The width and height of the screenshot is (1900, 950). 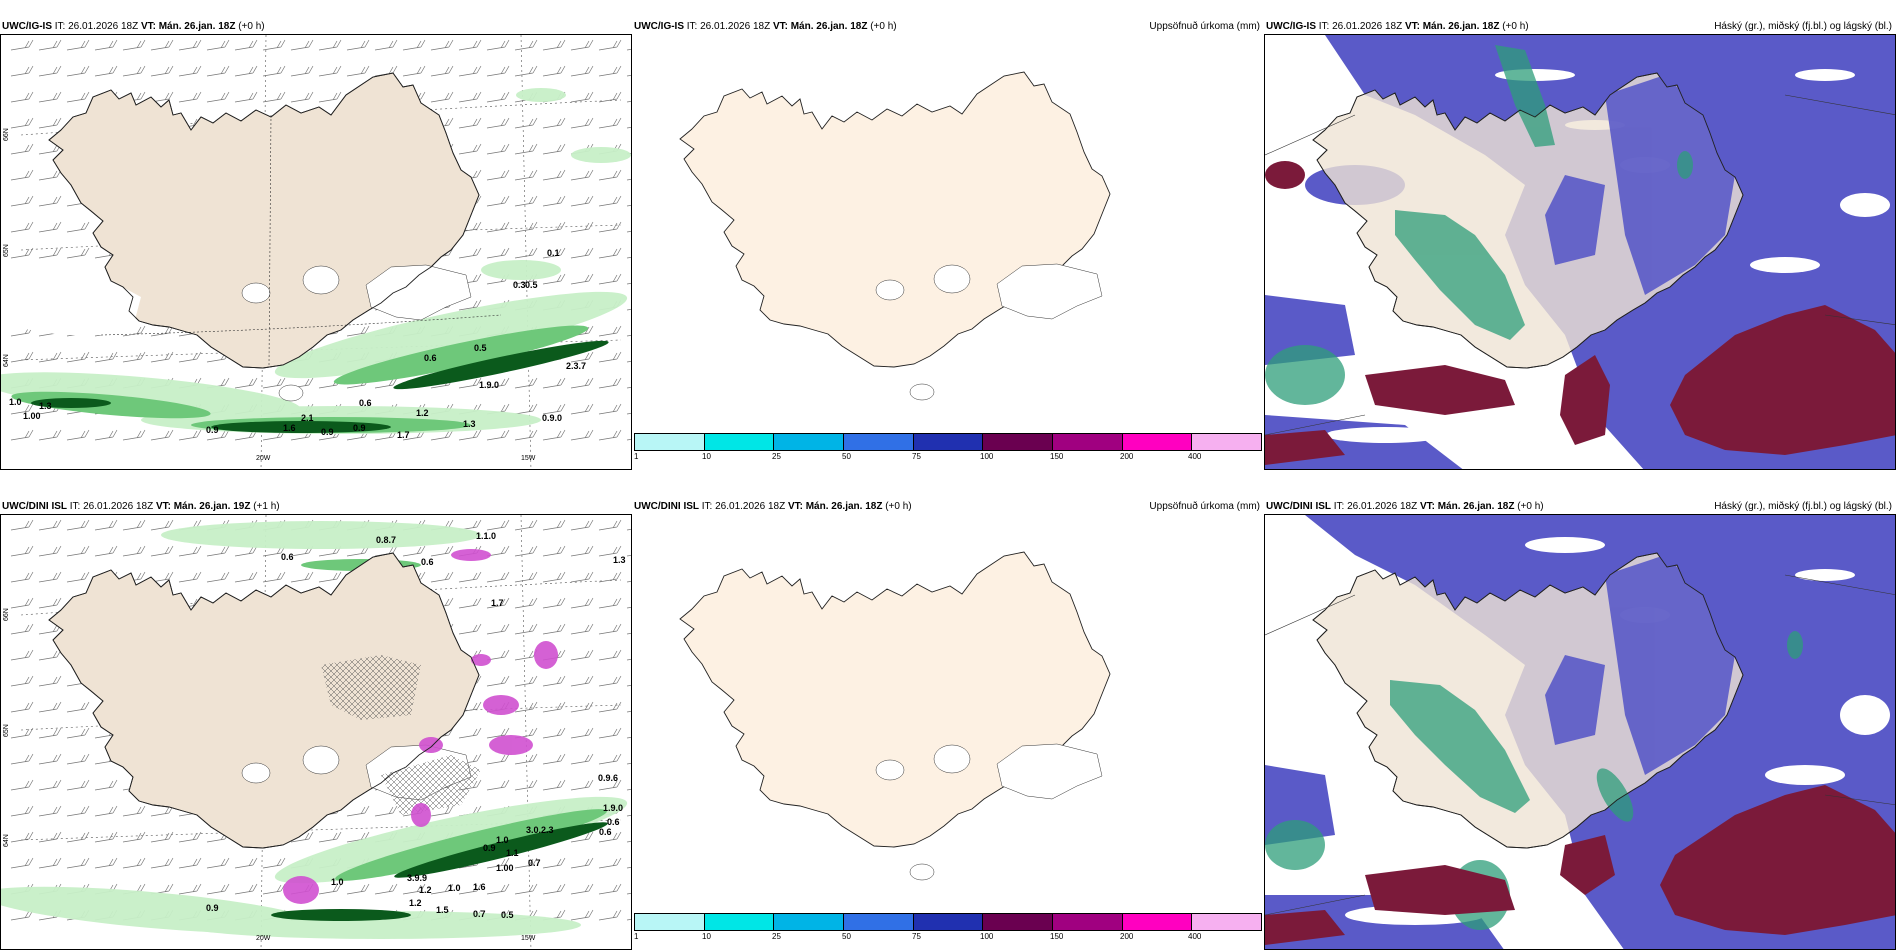 I want to click on precip-value: 1.0, so click(x=502, y=840).